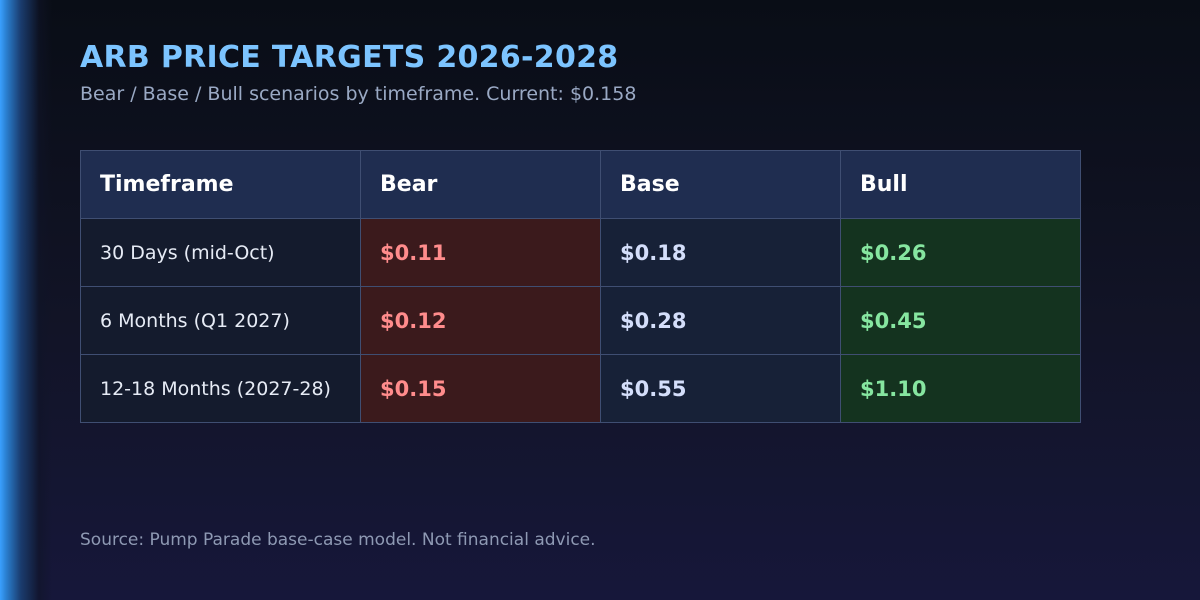 The height and width of the screenshot is (600, 1200). I want to click on base-target-cell: $0.18, so click(720, 252).